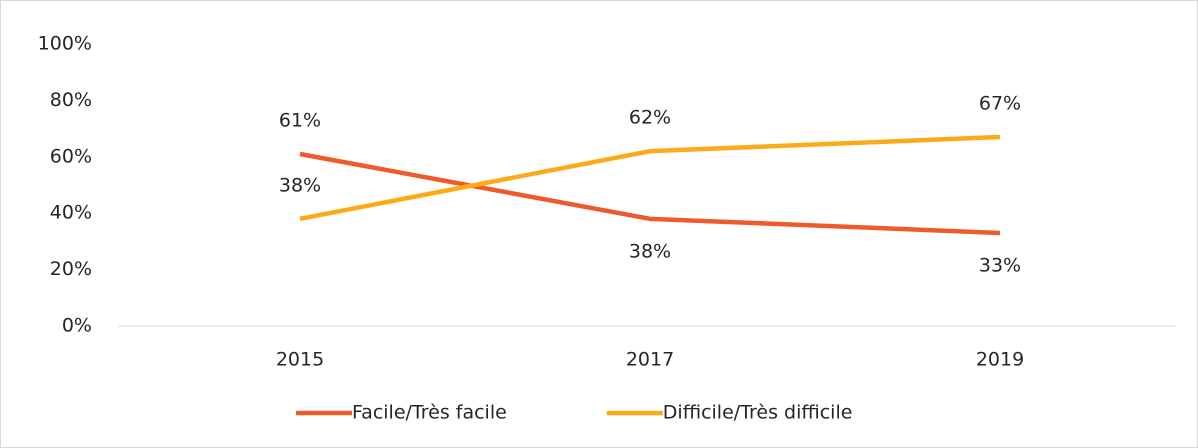 The image size is (1198, 448). What do you see at coordinates (429, 413) in the screenshot?
I see `legend-label: Facile/Très facile` at bounding box center [429, 413].